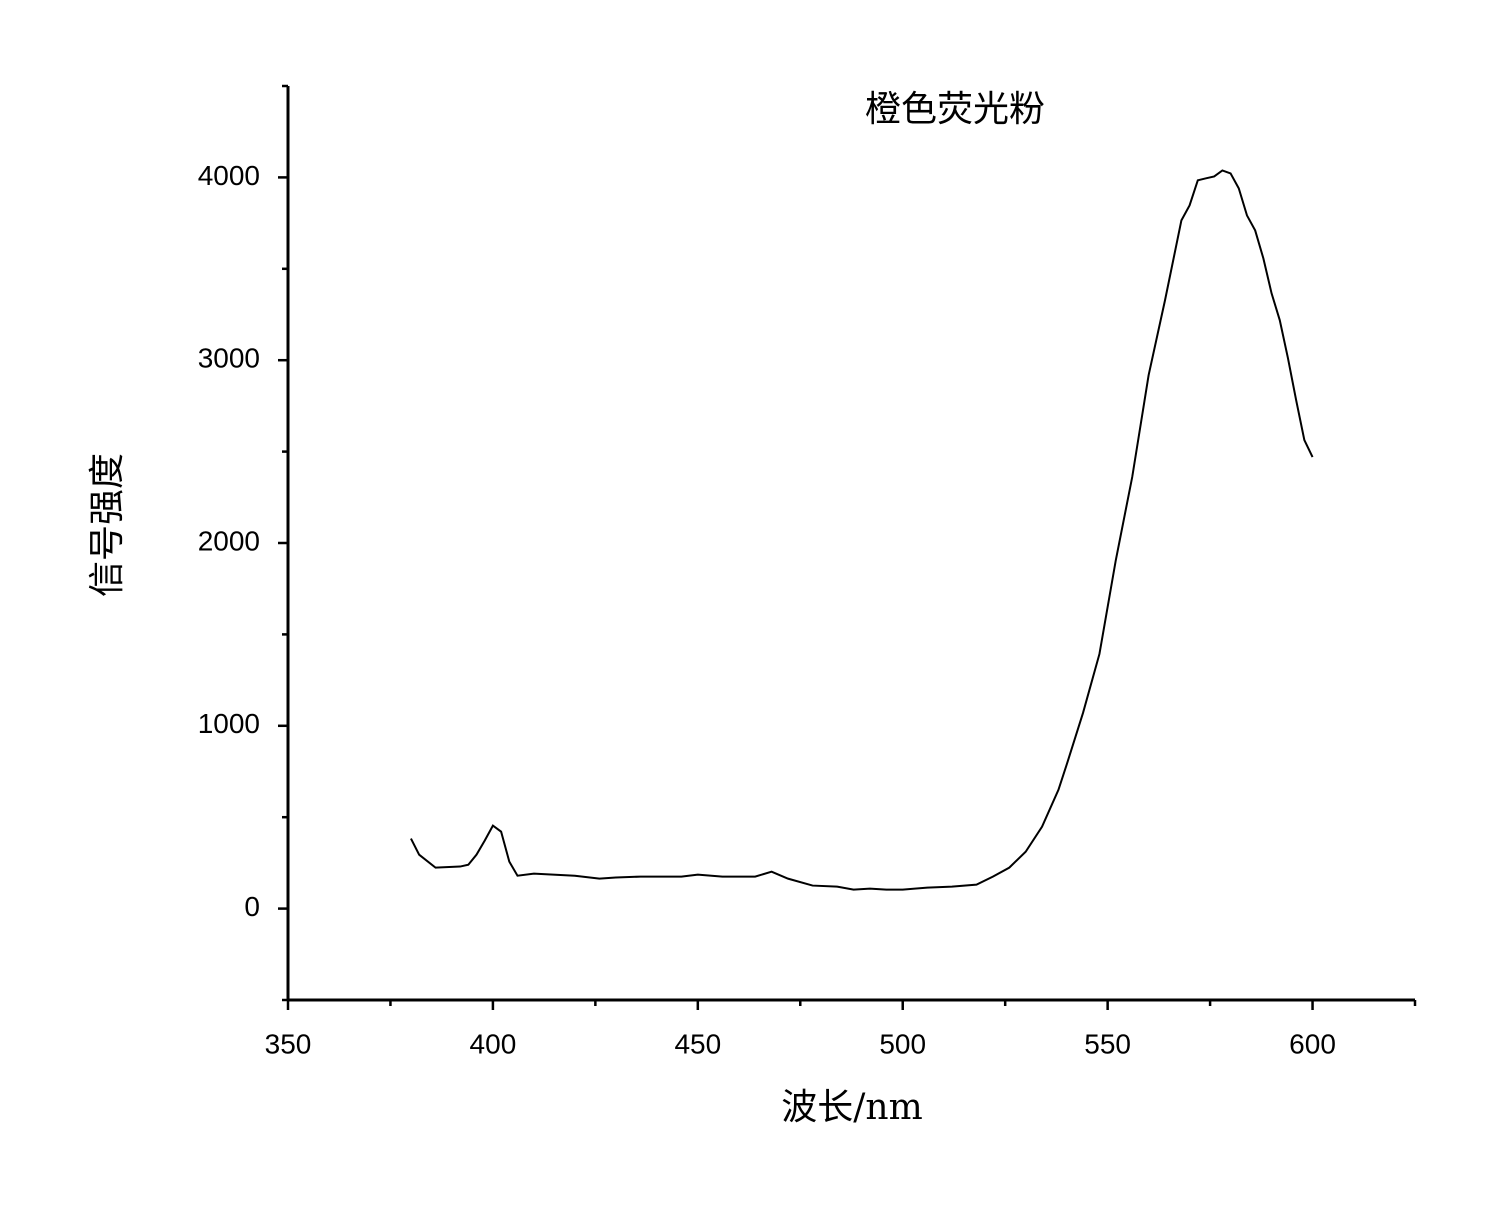  What do you see at coordinates (229, 175) in the screenshot?
I see `y-tick-label: 4000` at bounding box center [229, 175].